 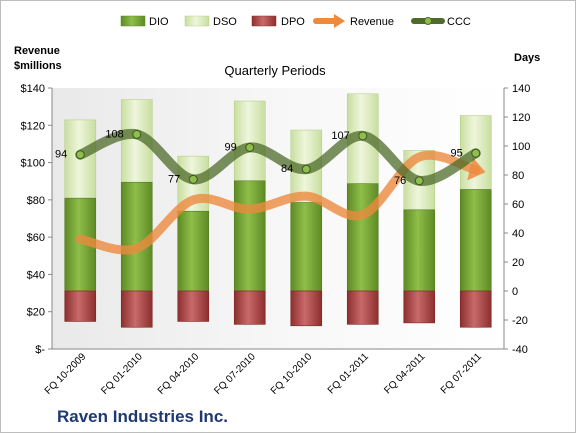 I want to click on legend: DIO DSO DPO Revenue CCC, so click(x=295, y=21).